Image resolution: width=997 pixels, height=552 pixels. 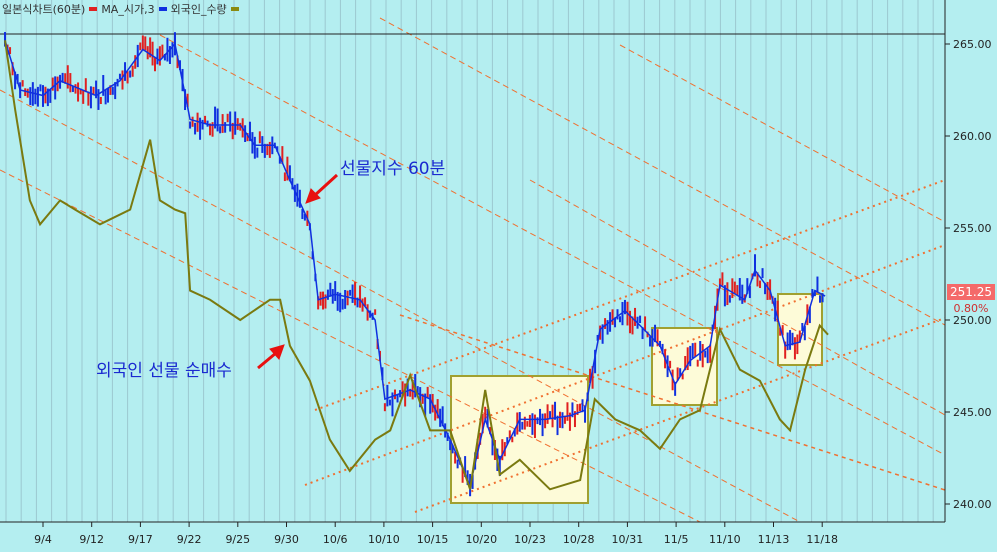 What do you see at coordinates (972, 504) in the screenshot?
I see `y-tick-label: 240.00` at bounding box center [972, 504].